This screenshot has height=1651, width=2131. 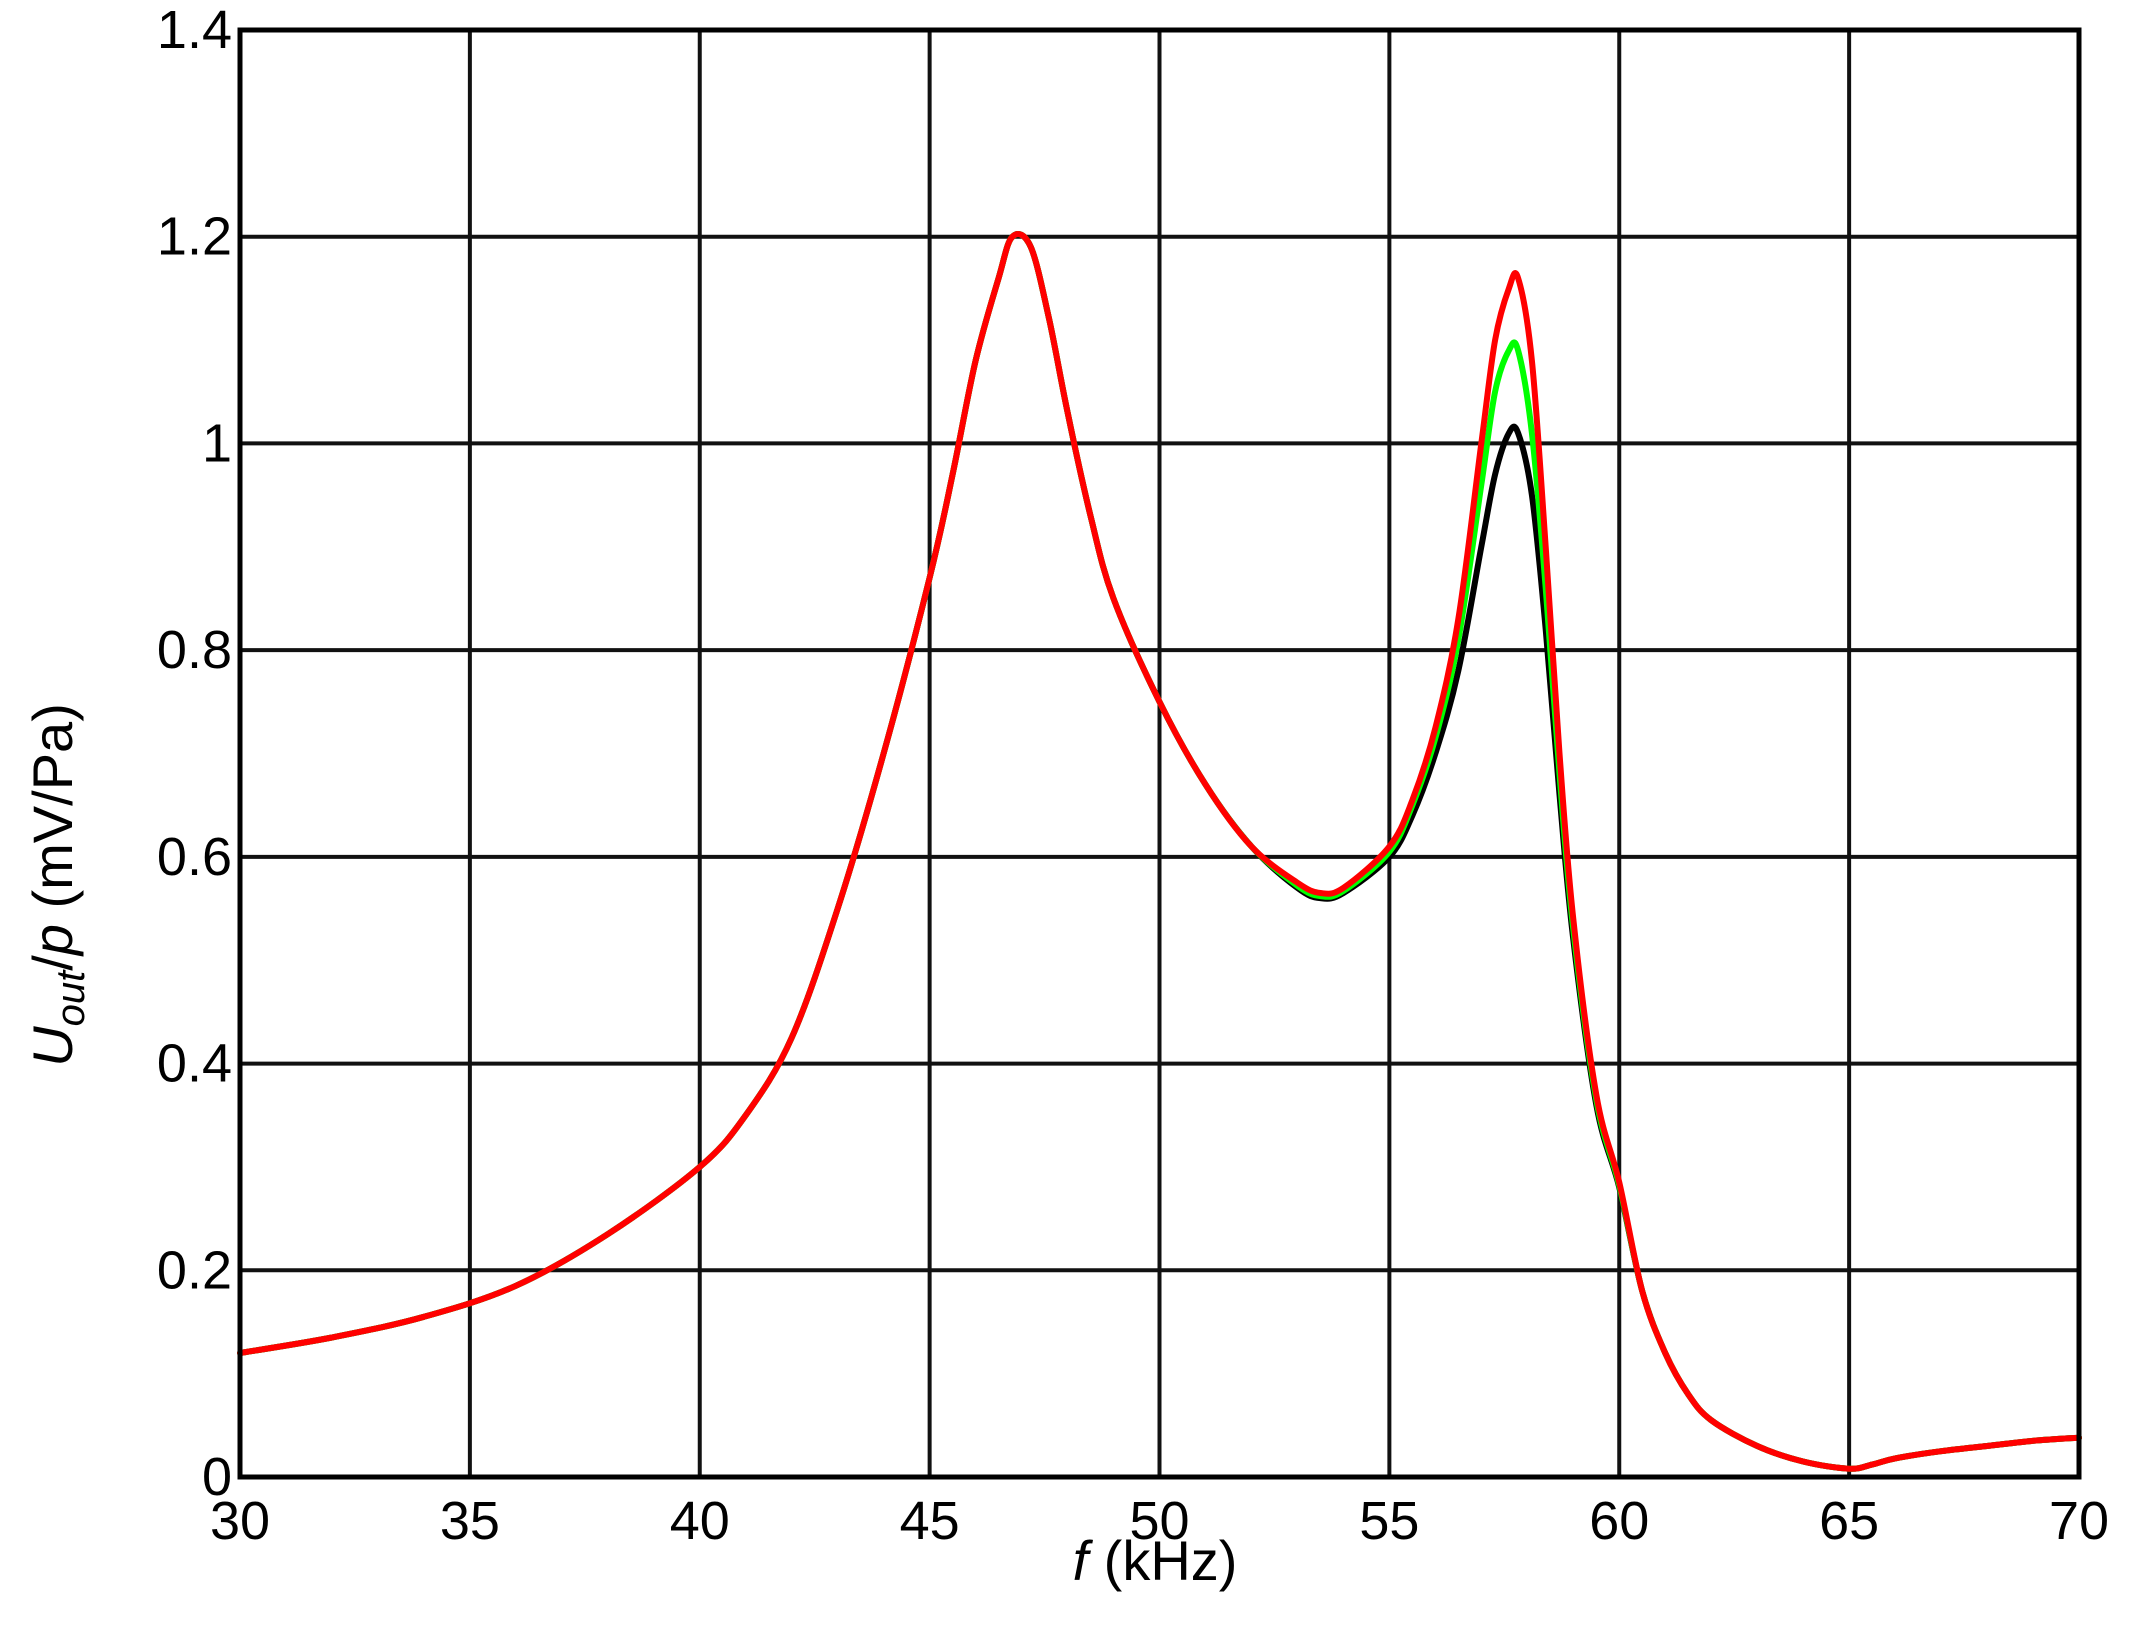 What do you see at coordinates (217, 1477) in the screenshot?
I see `y-tick-label-0: 0` at bounding box center [217, 1477].